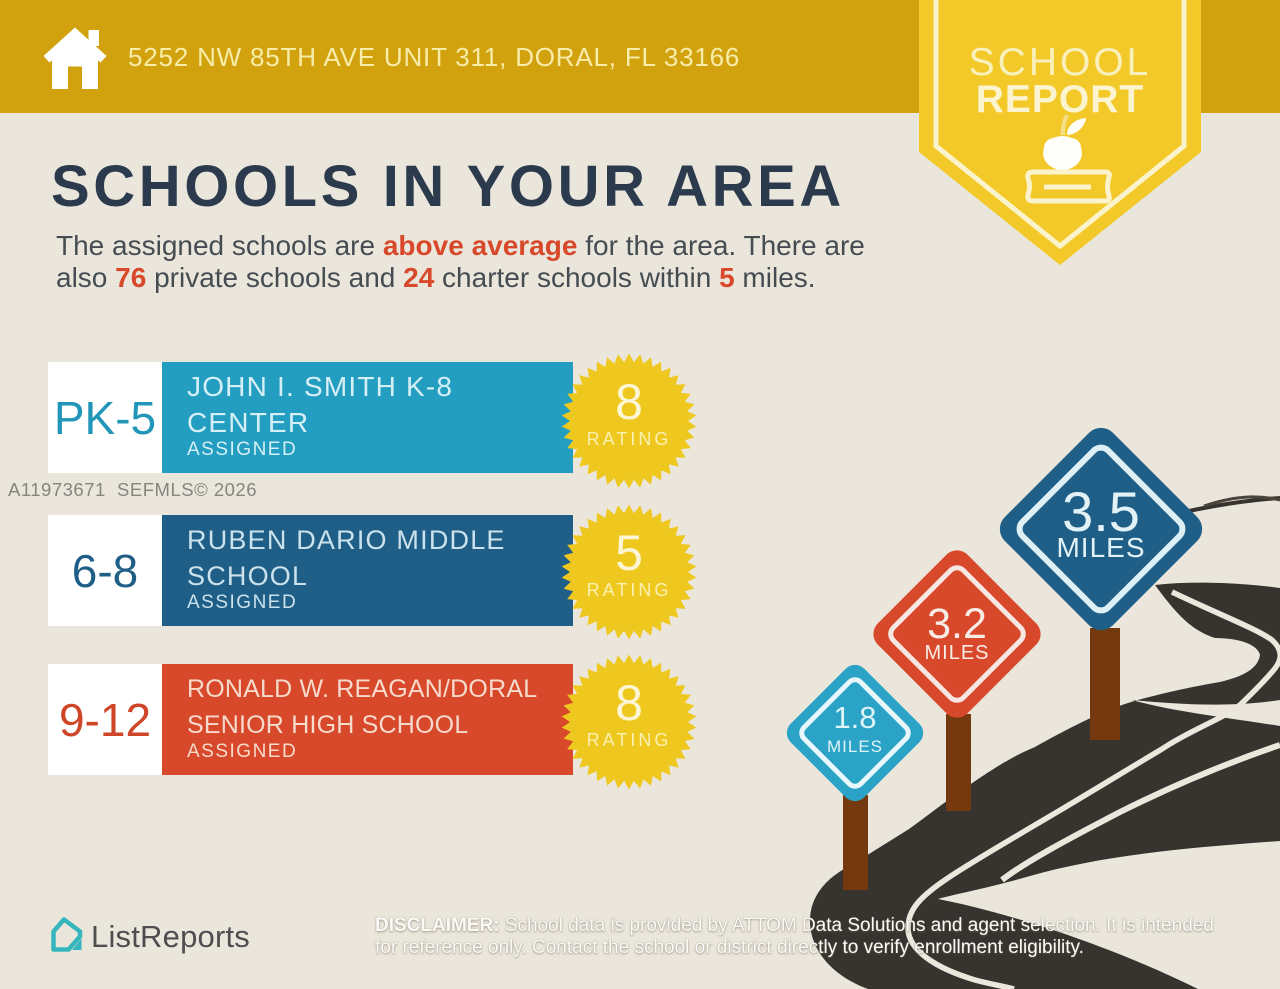 The height and width of the screenshot is (989, 1280). I want to click on svg-text: REPORT, so click(1060, 99).